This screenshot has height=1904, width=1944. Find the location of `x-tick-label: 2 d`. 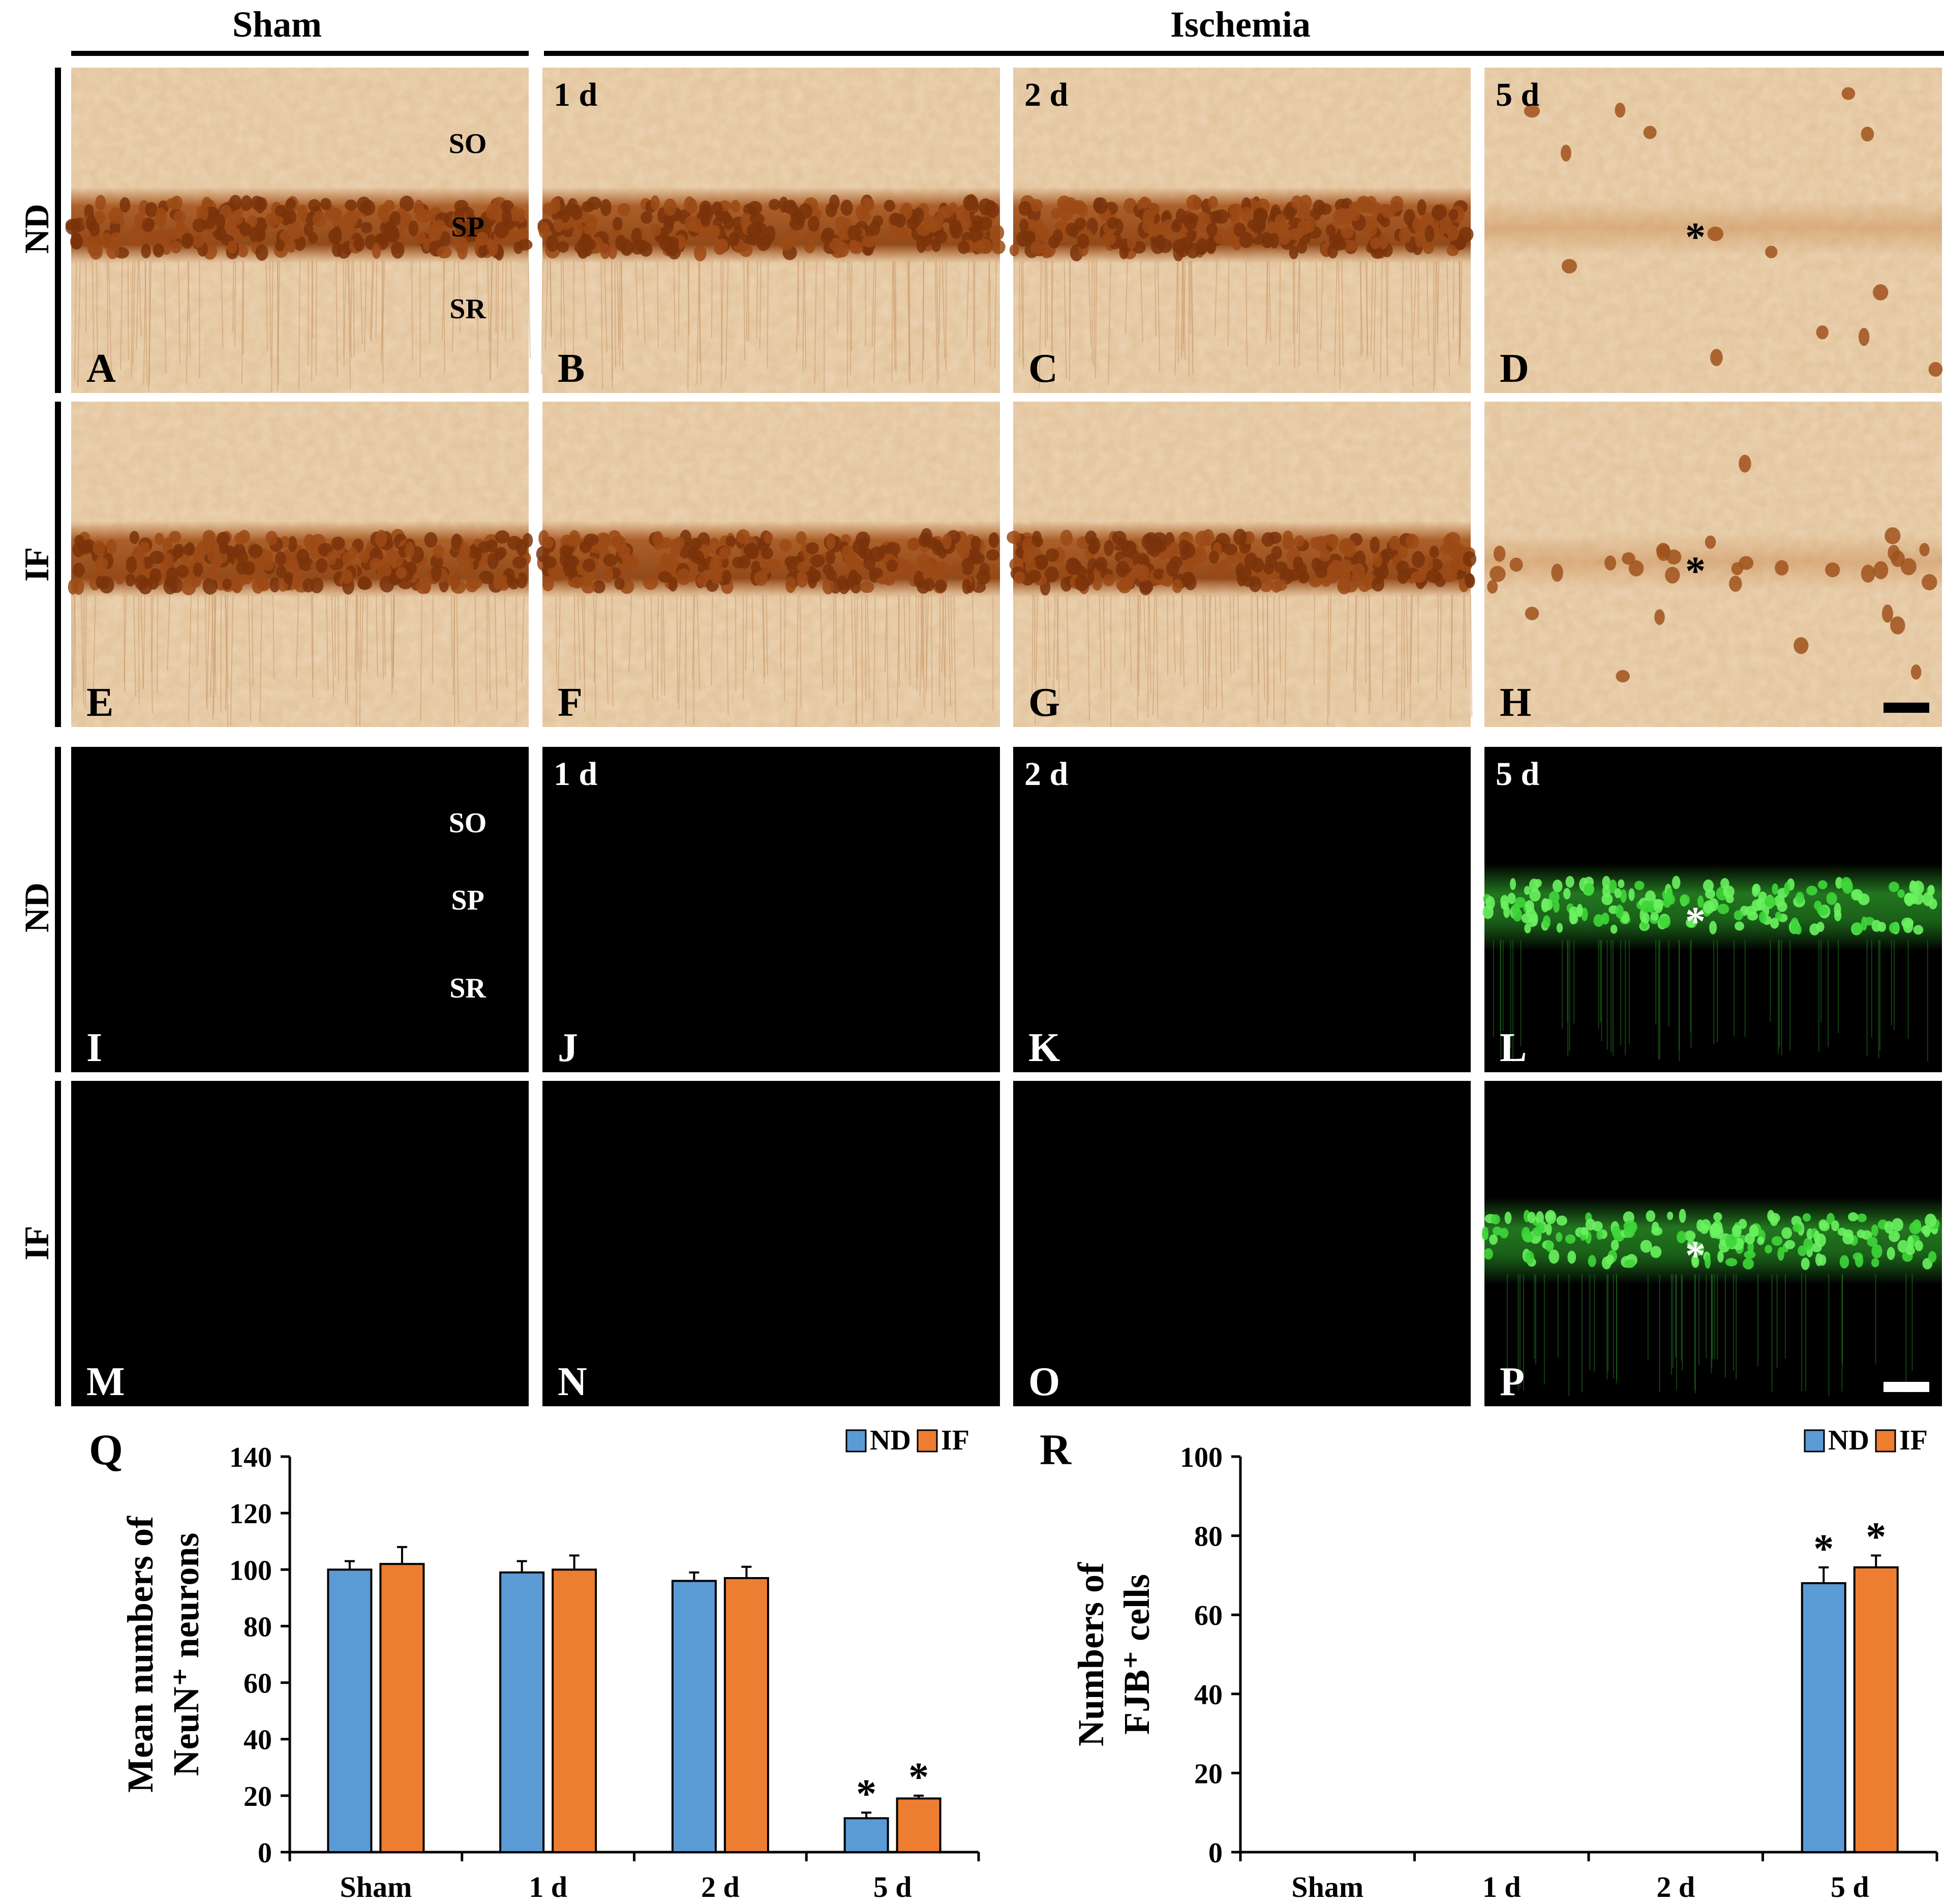

x-tick-label: 2 d is located at coordinates (1675, 1886).